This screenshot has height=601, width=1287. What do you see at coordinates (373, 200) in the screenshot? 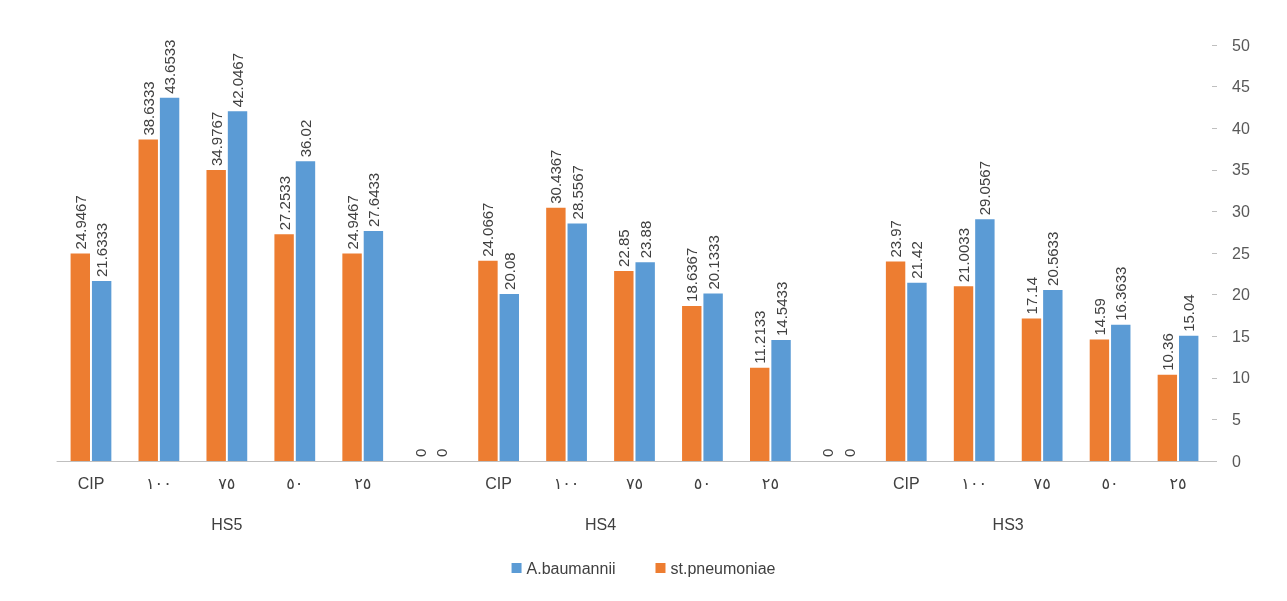
I see `data-label: 27.6433` at bounding box center [373, 200].